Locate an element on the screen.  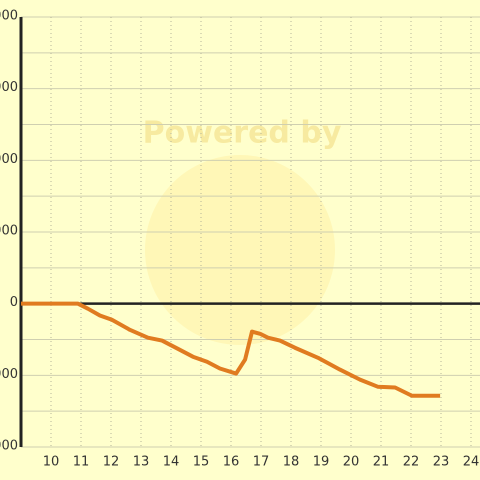
y-tick-label: 0 is located at coordinates (14, 302).